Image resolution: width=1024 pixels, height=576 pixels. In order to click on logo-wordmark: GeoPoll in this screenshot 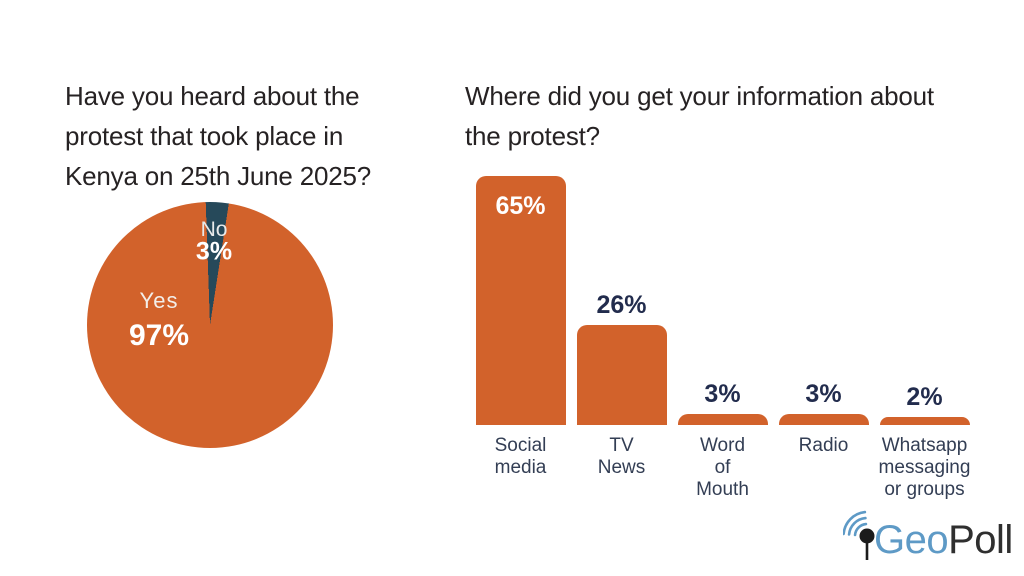, I will do `click(943, 540)`.